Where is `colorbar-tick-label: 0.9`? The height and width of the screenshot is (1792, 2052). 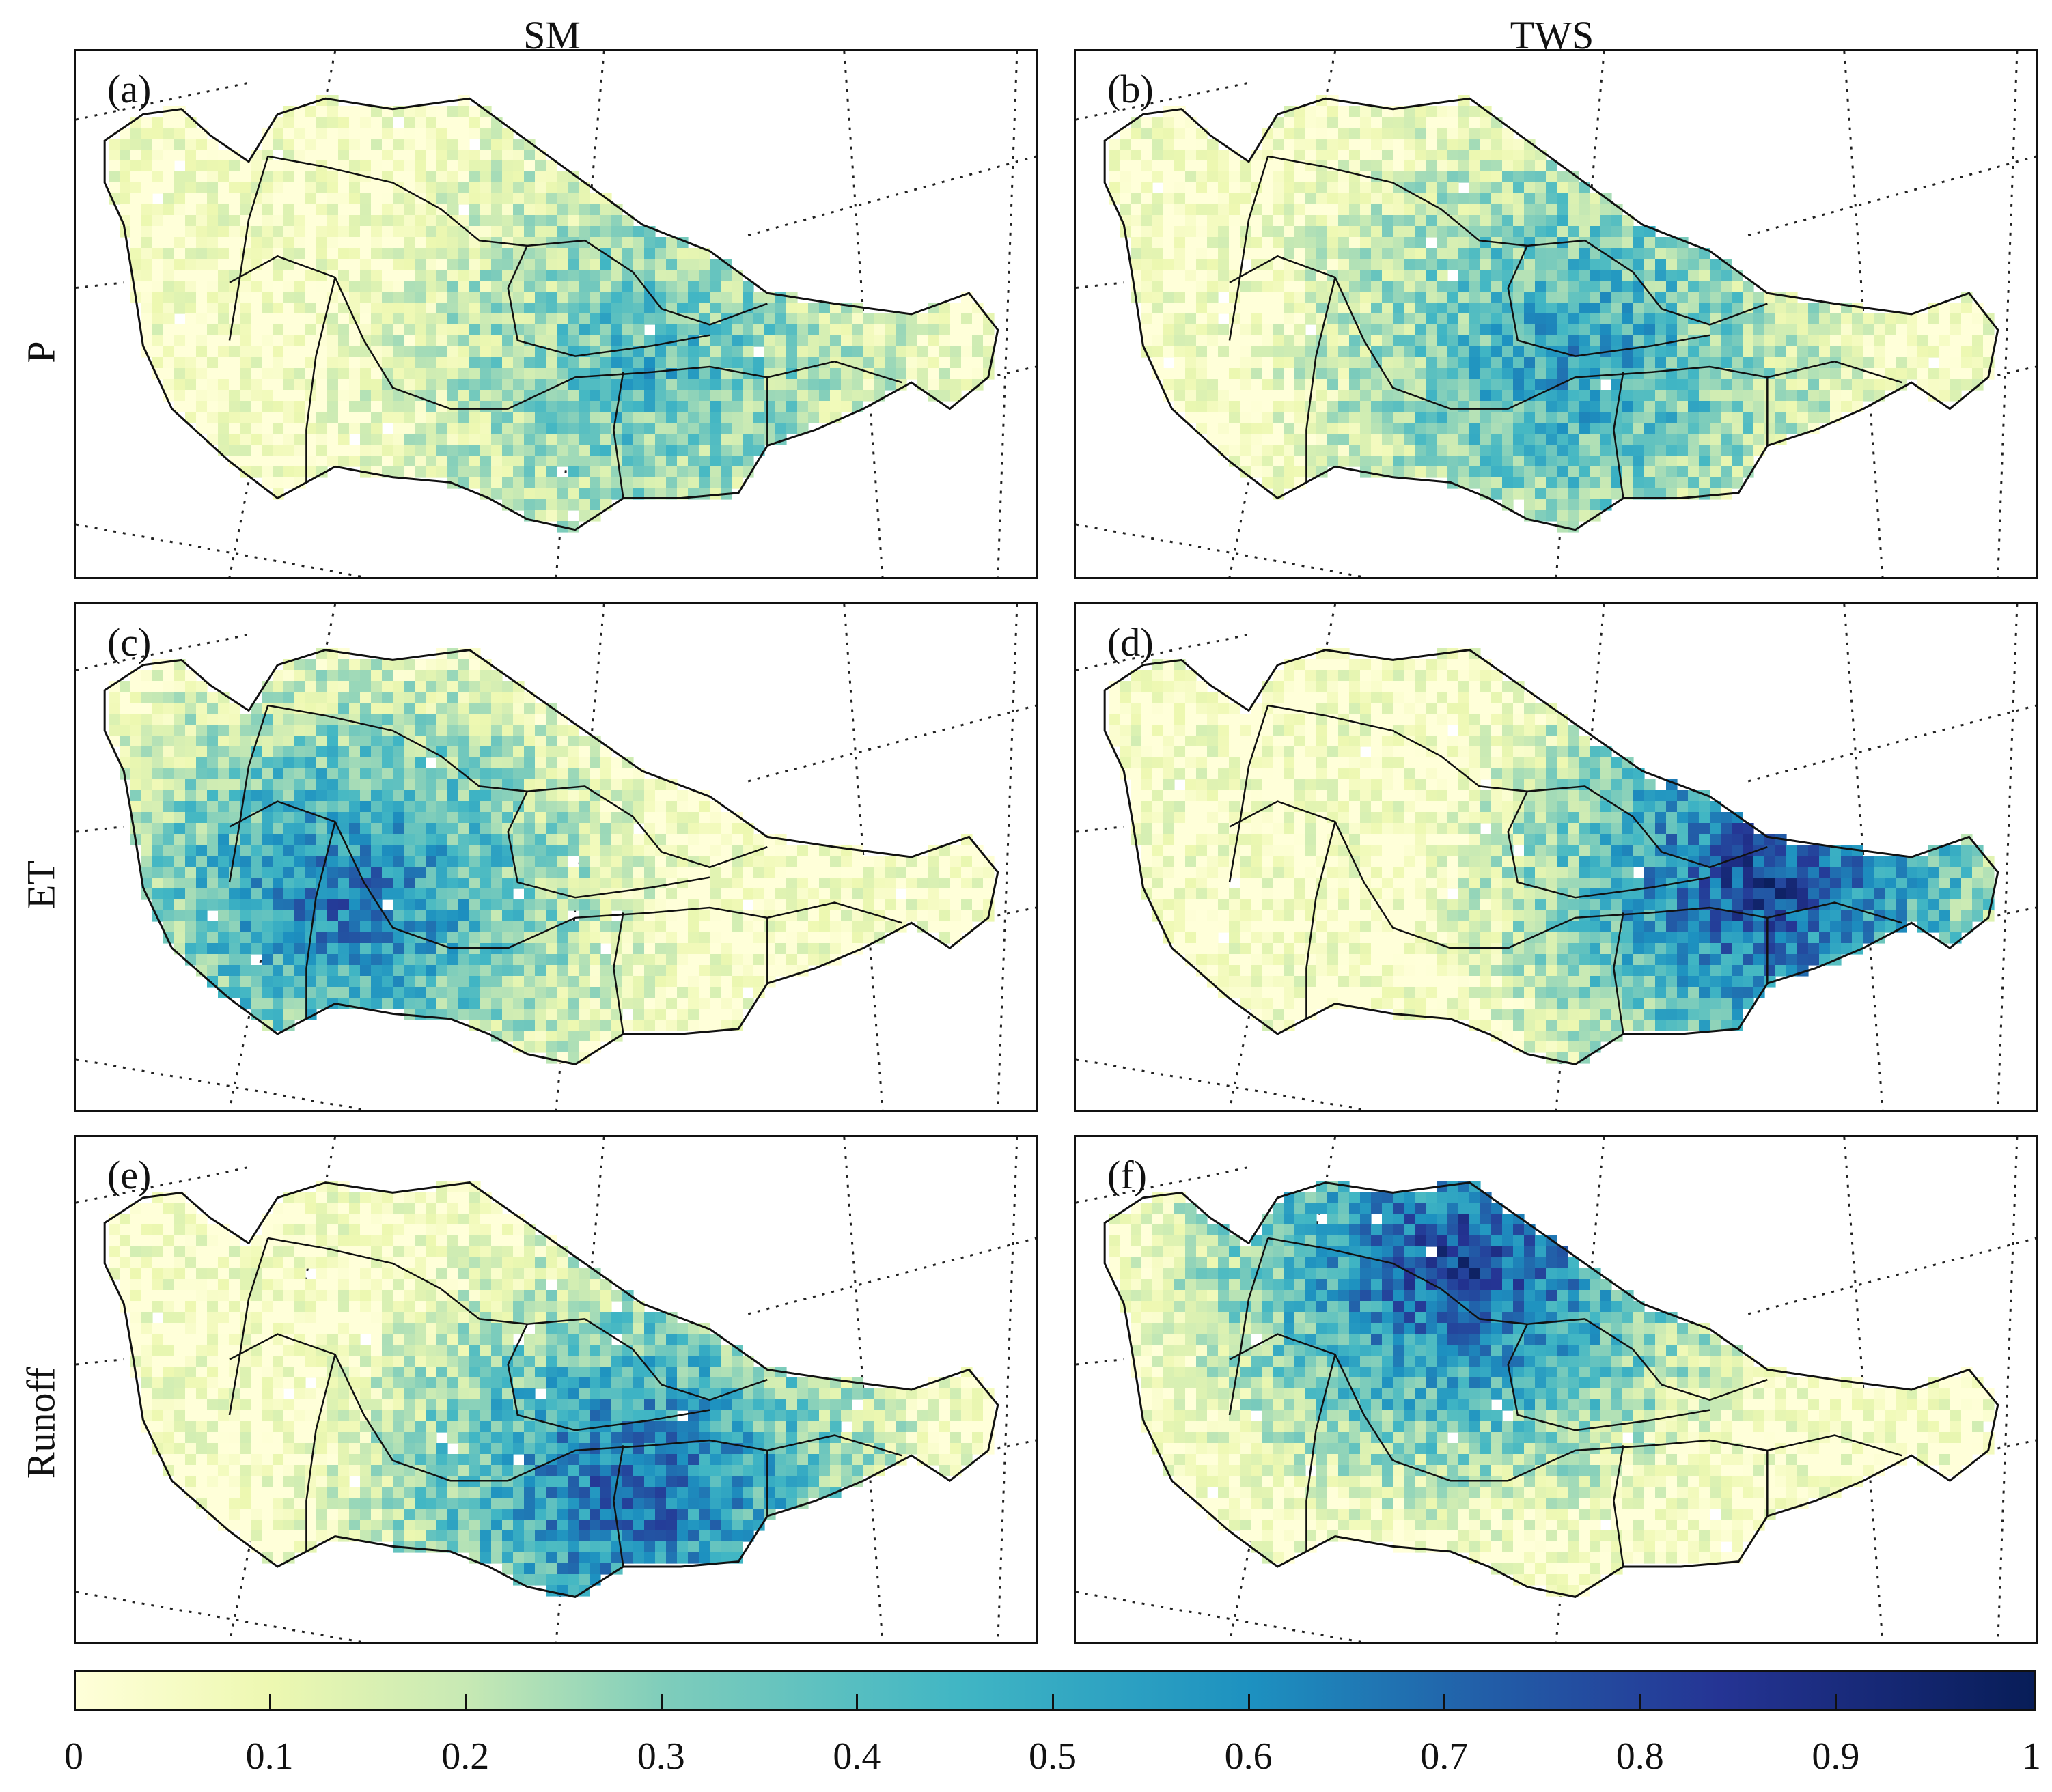 colorbar-tick-label: 0.9 is located at coordinates (1836, 1756).